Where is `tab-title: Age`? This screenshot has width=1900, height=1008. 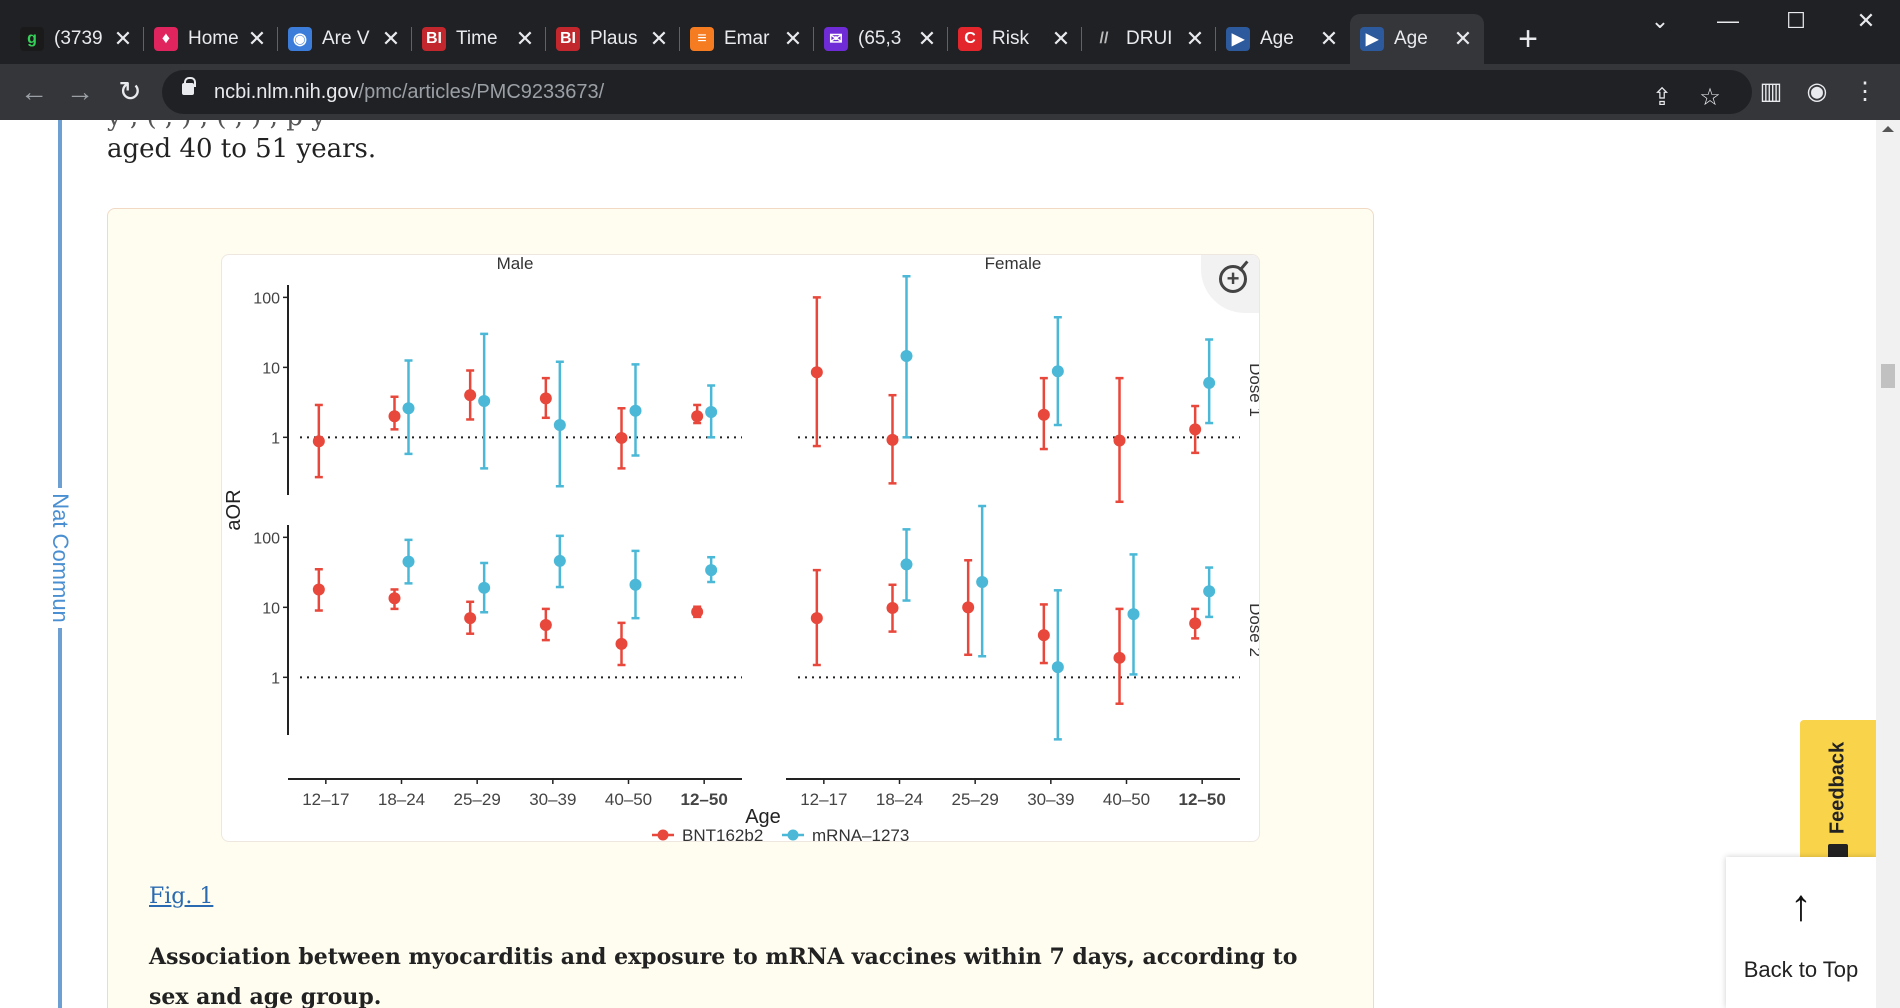
tab-title: Age is located at coordinates (1277, 38).